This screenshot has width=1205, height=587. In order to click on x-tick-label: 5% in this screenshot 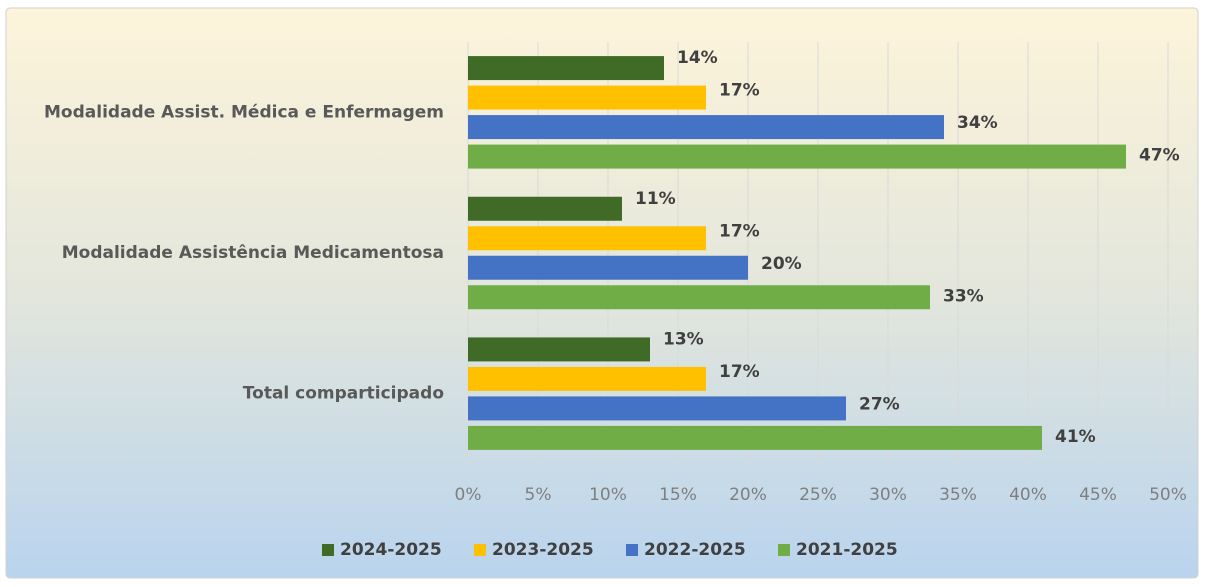, I will do `click(538, 495)`.